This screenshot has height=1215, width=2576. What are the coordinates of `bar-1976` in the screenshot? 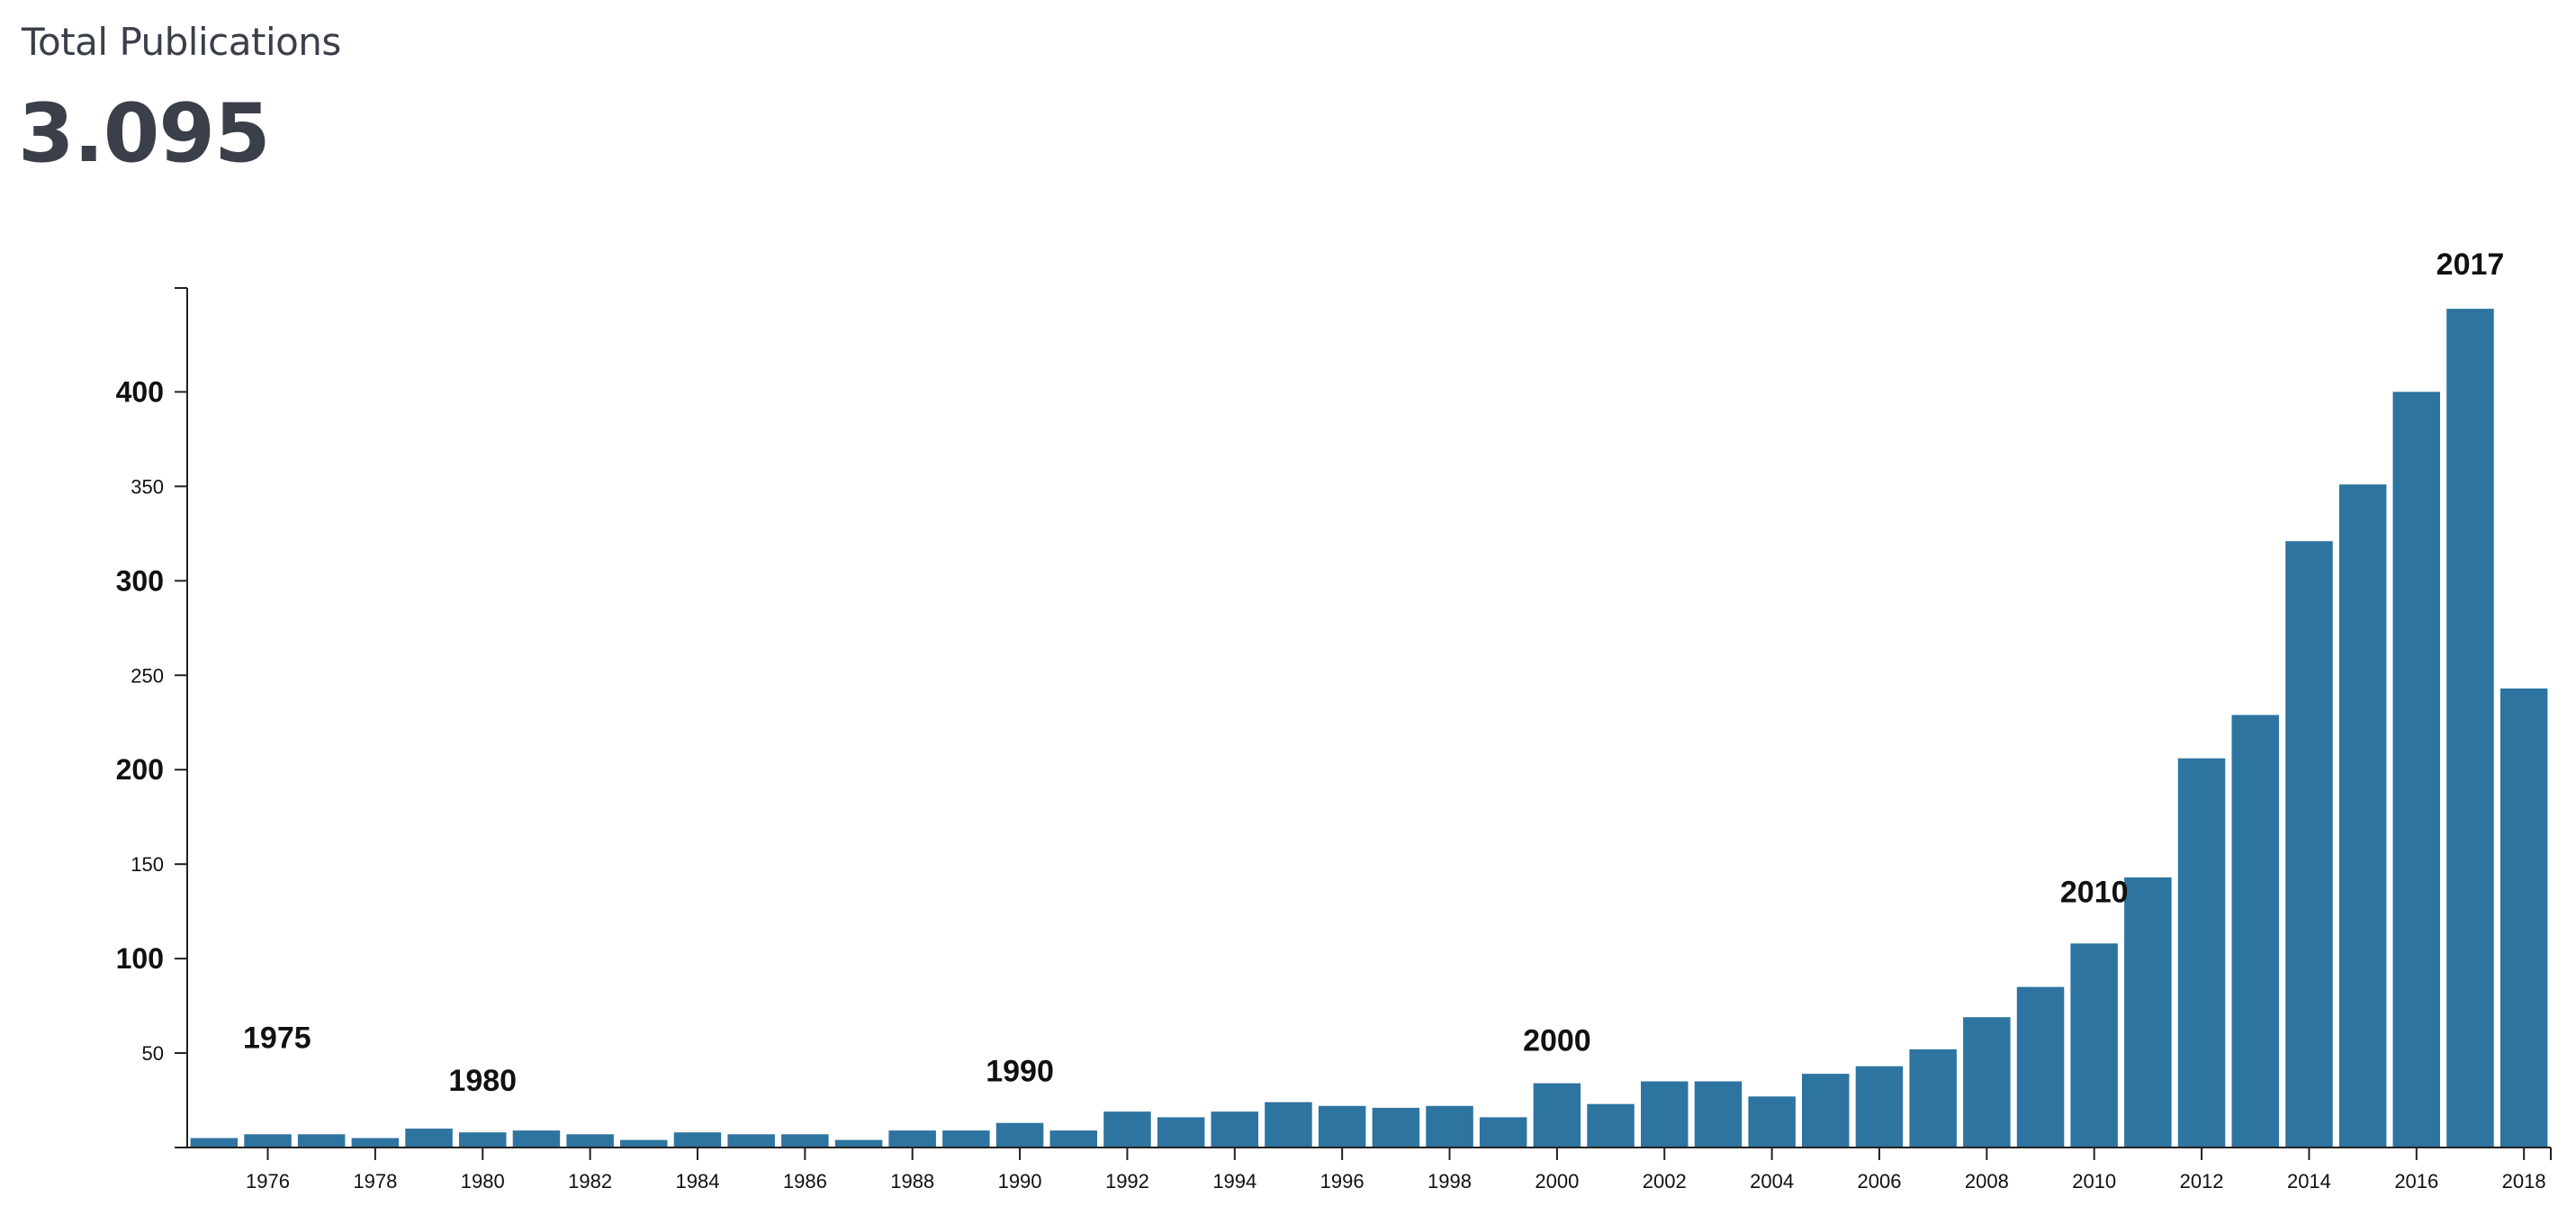 It's located at (268, 1141).